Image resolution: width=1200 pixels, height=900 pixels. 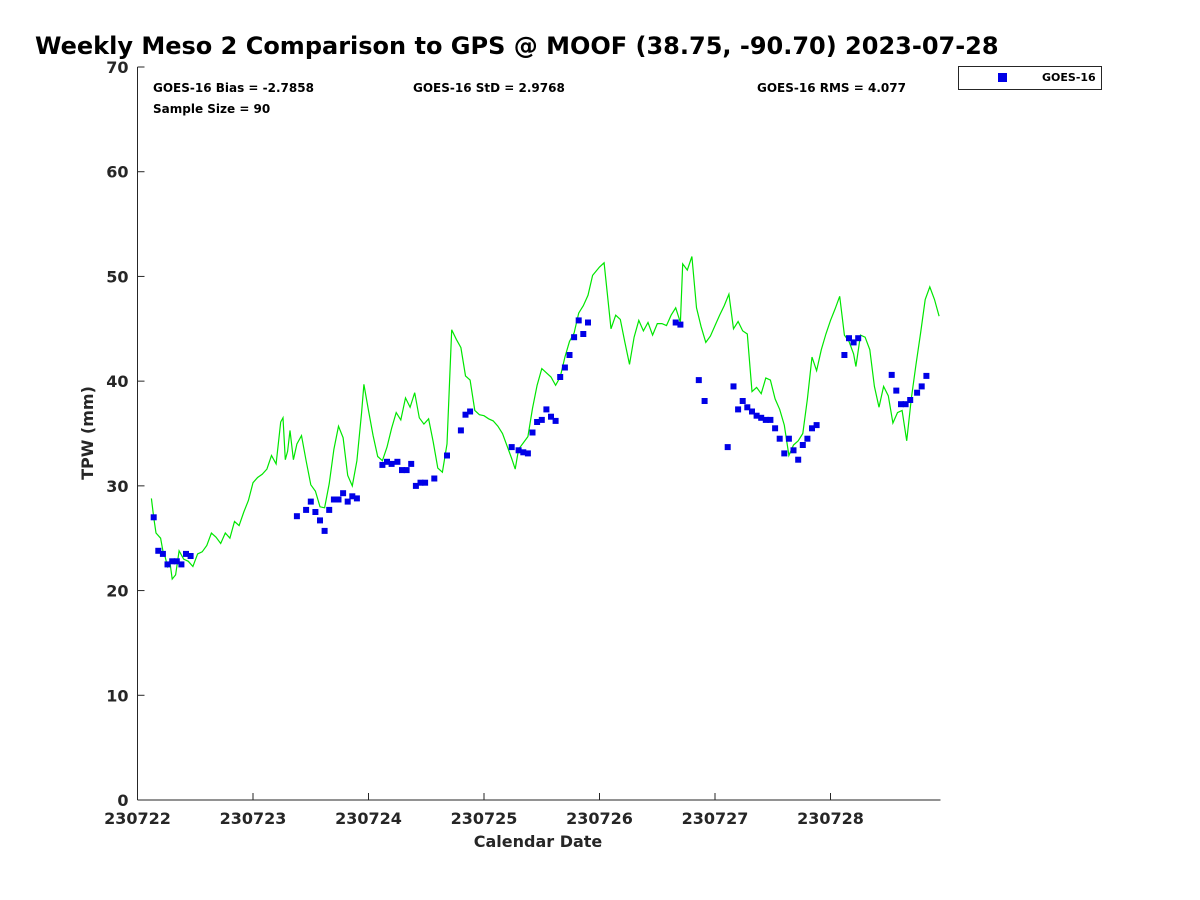 What do you see at coordinates (1002, 77) in the screenshot?
I see `legend-marker-square` at bounding box center [1002, 77].